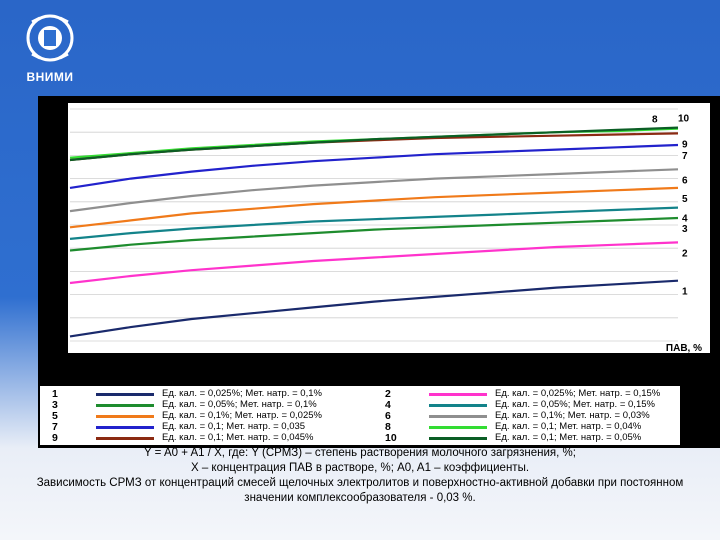 This screenshot has height=540, width=720. What do you see at coordinates (684, 348) in the screenshot?
I see `x-axis-label: ПАВ, %` at bounding box center [684, 348].